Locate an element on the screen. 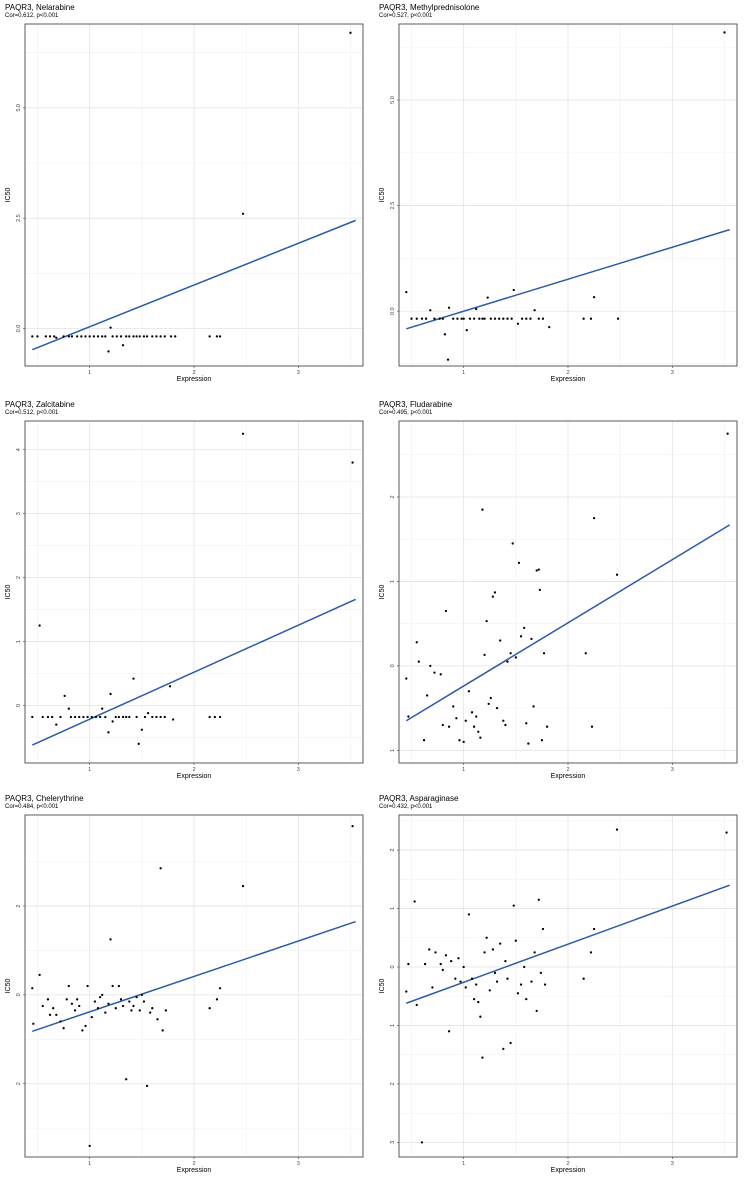 Image resolution: width=747 pixels, height=1181 pixels. y-tick-label: 3 is located at coordinates (19, 513).